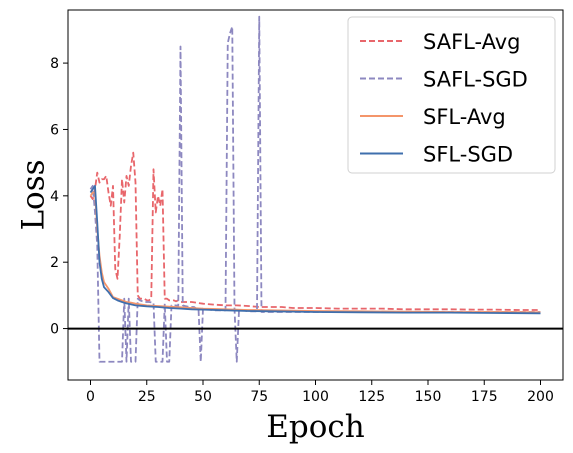 This screenshot has height=453, width=573. I want to click on legend-label-safl-sgd: SAFL-SGD, so click(475, 80).